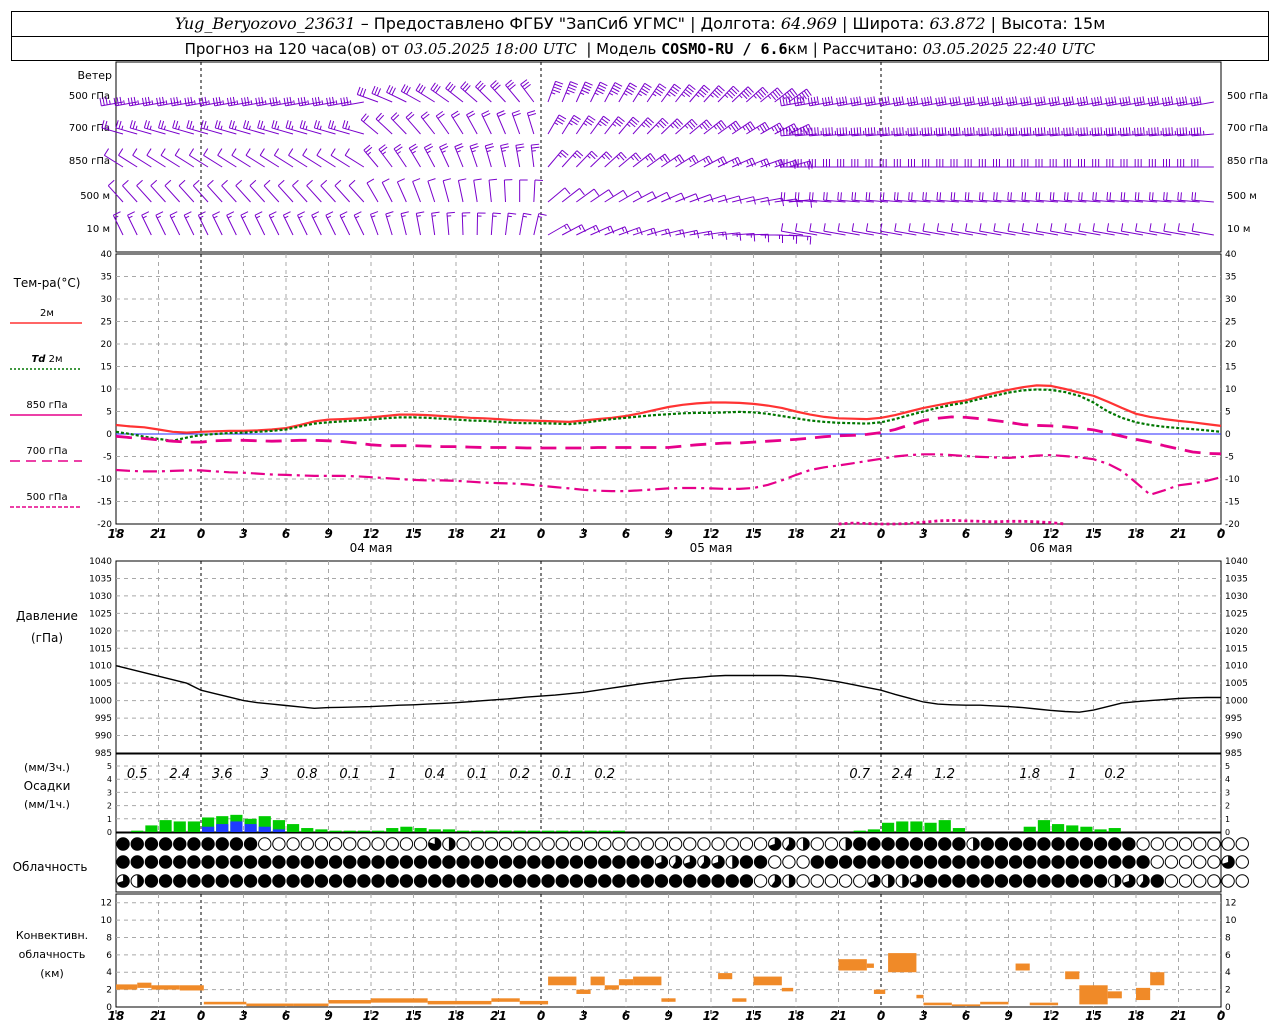 Image resolution: width=1280 pixels, height=1024 pixels. Describe the element at coordinates (292, 49) in the screenshot. I see `forecast-prefix: Прогноз на 120 часа(ов) от` at that location.